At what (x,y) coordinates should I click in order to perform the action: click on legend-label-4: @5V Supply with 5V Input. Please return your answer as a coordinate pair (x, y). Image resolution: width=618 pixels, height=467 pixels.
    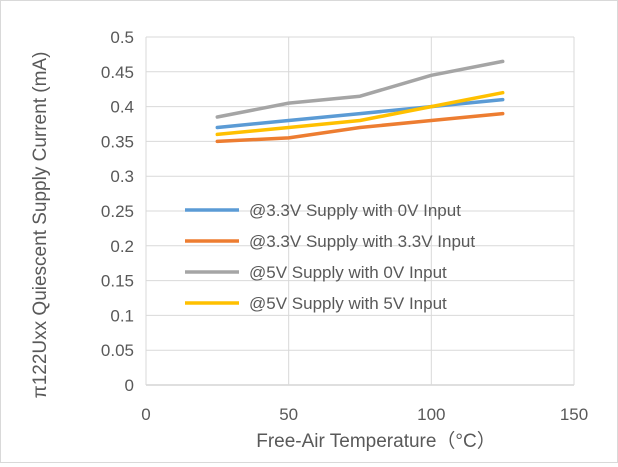
    Looking at the image, I should click on (348, 303).